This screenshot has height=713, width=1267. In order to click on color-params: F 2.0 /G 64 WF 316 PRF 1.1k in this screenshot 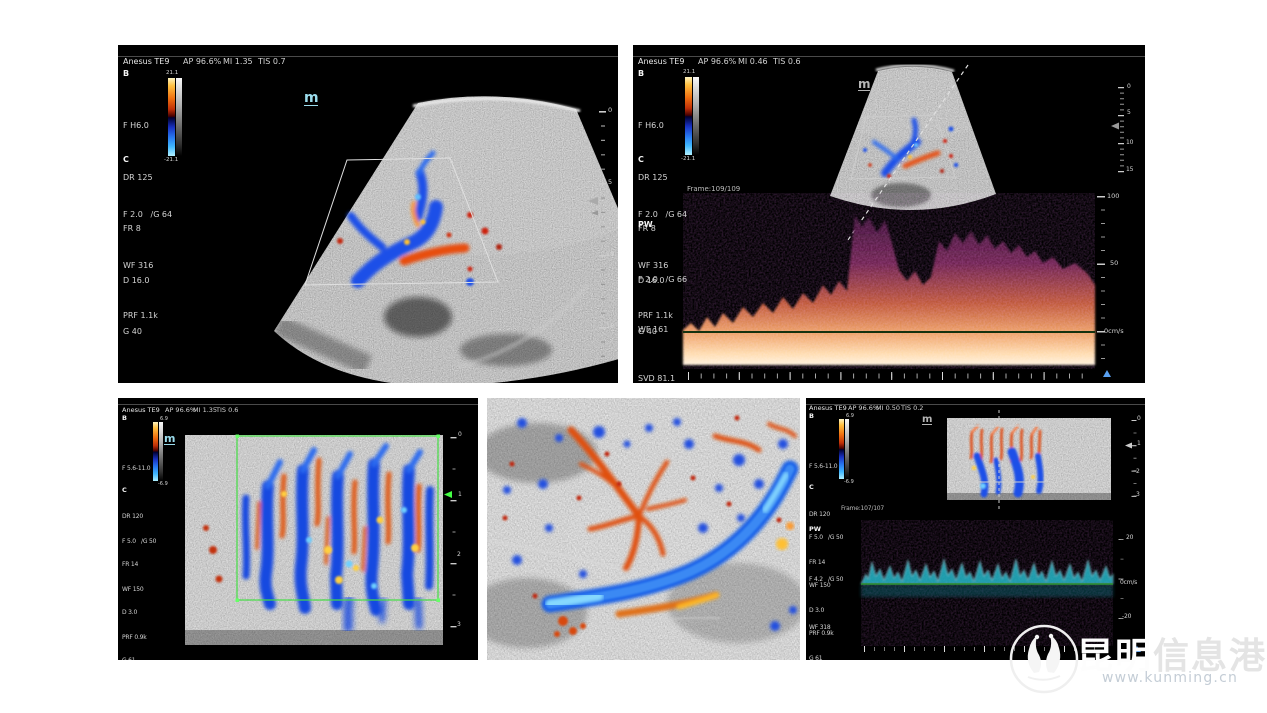, I will do `click(147, 266)`.